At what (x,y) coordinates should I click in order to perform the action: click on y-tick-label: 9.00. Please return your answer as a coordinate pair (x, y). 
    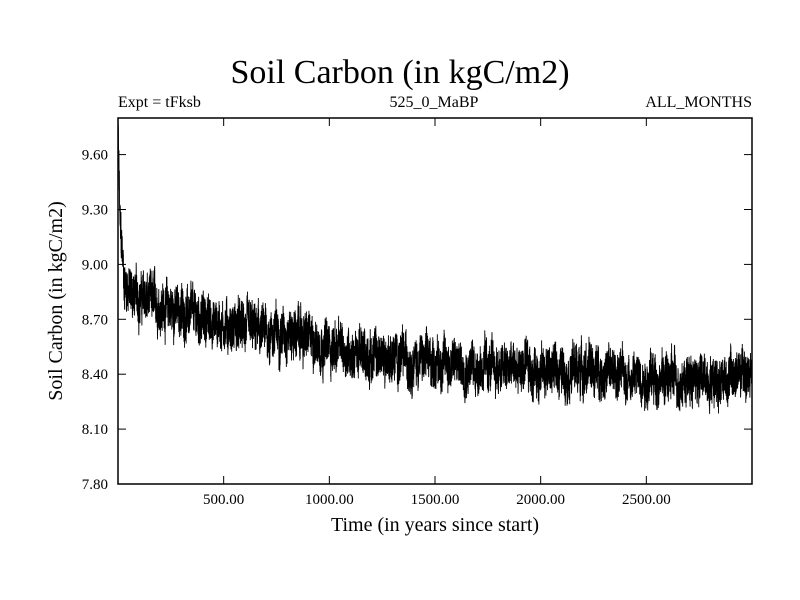
    Looking at the image, I should click on (95, 265).